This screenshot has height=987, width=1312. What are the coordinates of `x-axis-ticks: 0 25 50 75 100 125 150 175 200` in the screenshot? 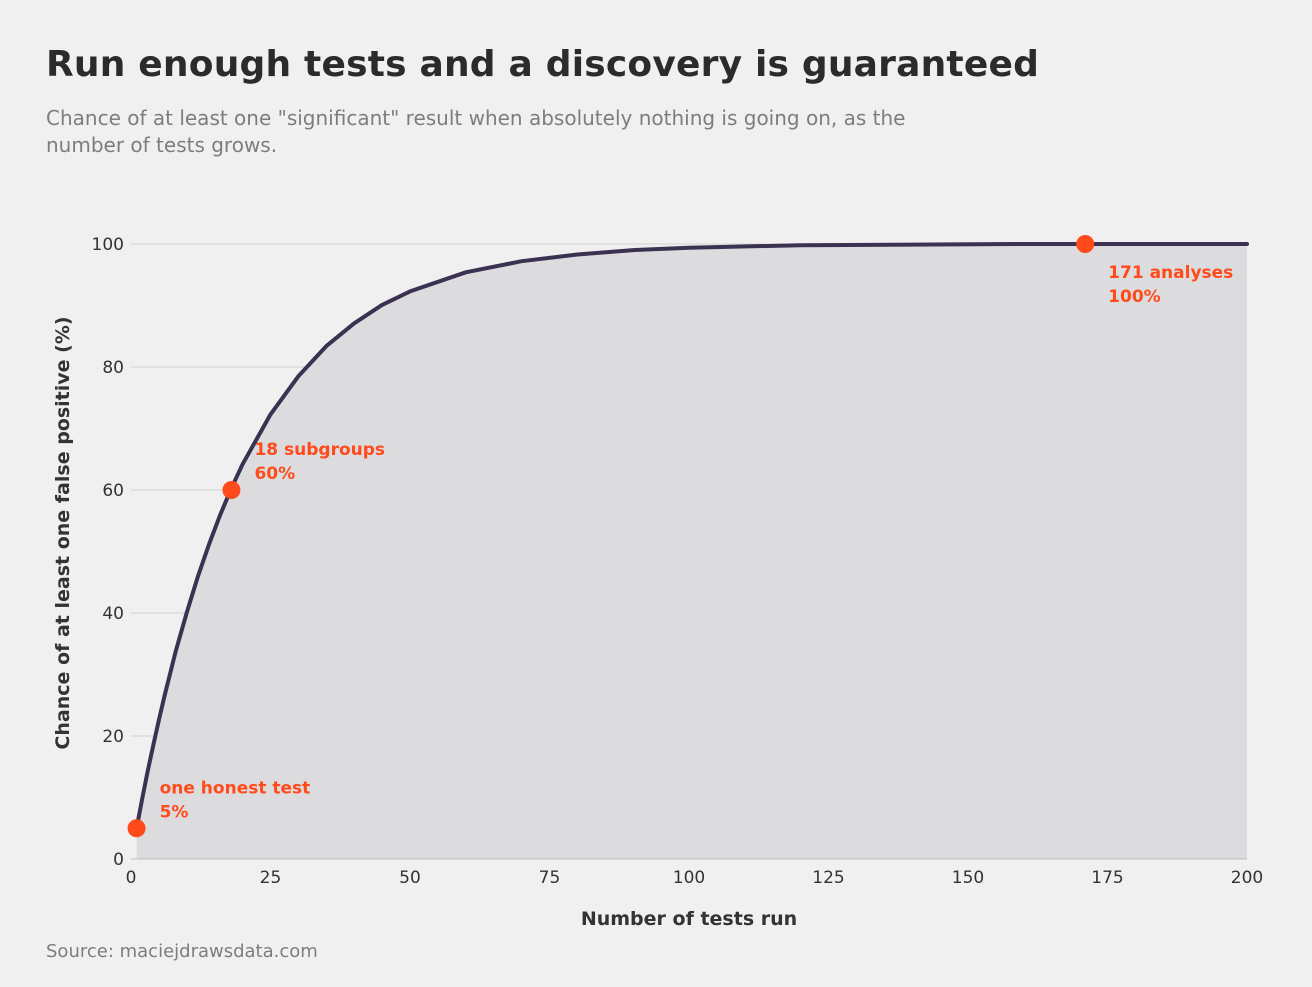 It's located at (695, 878).